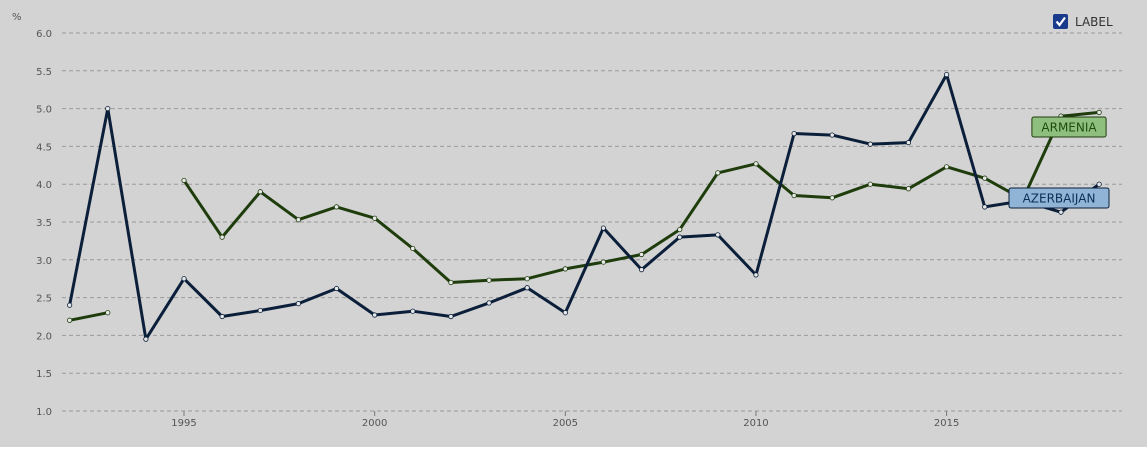 The height and width of the screenshot is (451, 1147). What do you see at coordinates (17, 17) in the screenshot?
I see `y-axis-unit-label: %` at bounding box center [17, 17].